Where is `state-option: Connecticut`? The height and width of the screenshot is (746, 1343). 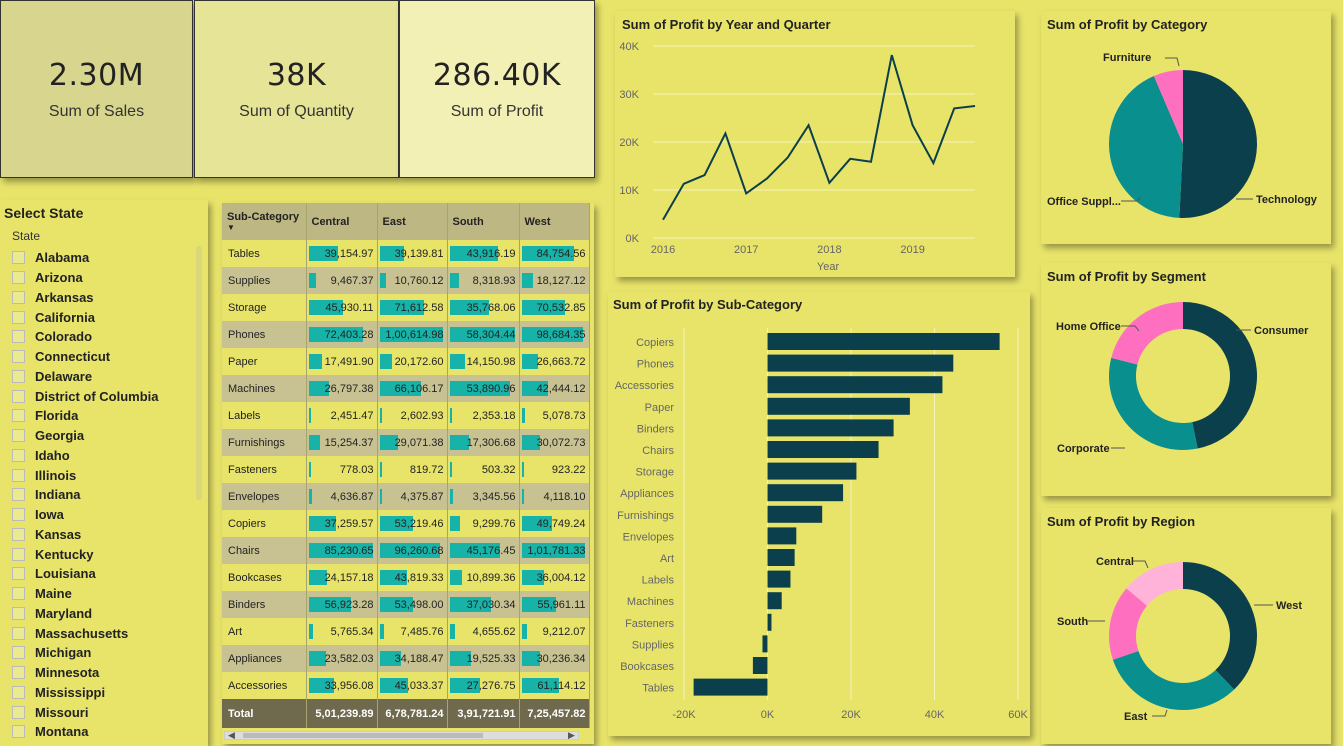 state-option: Connecticut is located at coordinates (103, 357).